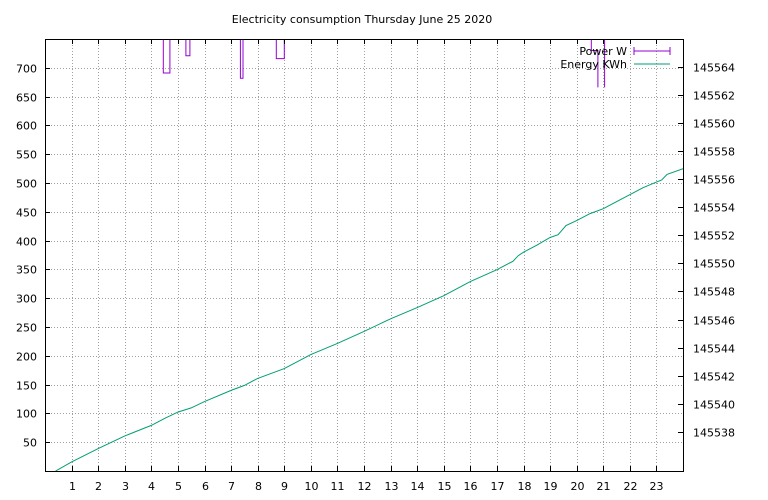 The image size is (768, 500). Describe the element at coordinates (26, 155) in the screenshot. I see `y-tick-label: 550` at that location.